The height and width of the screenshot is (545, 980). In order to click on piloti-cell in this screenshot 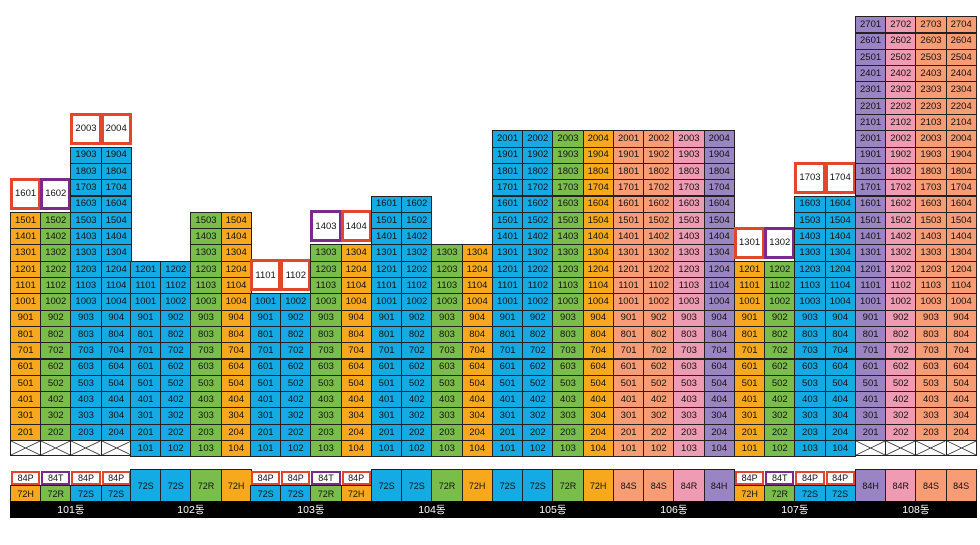, I will do `click(901, 448)`.